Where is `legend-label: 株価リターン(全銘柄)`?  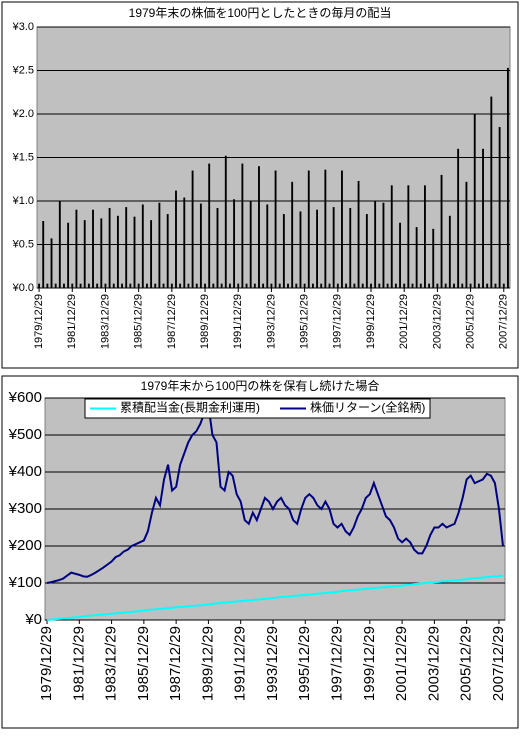 legend-label: 株価リターン(全銘柄) is located at coordinates (367, 407).